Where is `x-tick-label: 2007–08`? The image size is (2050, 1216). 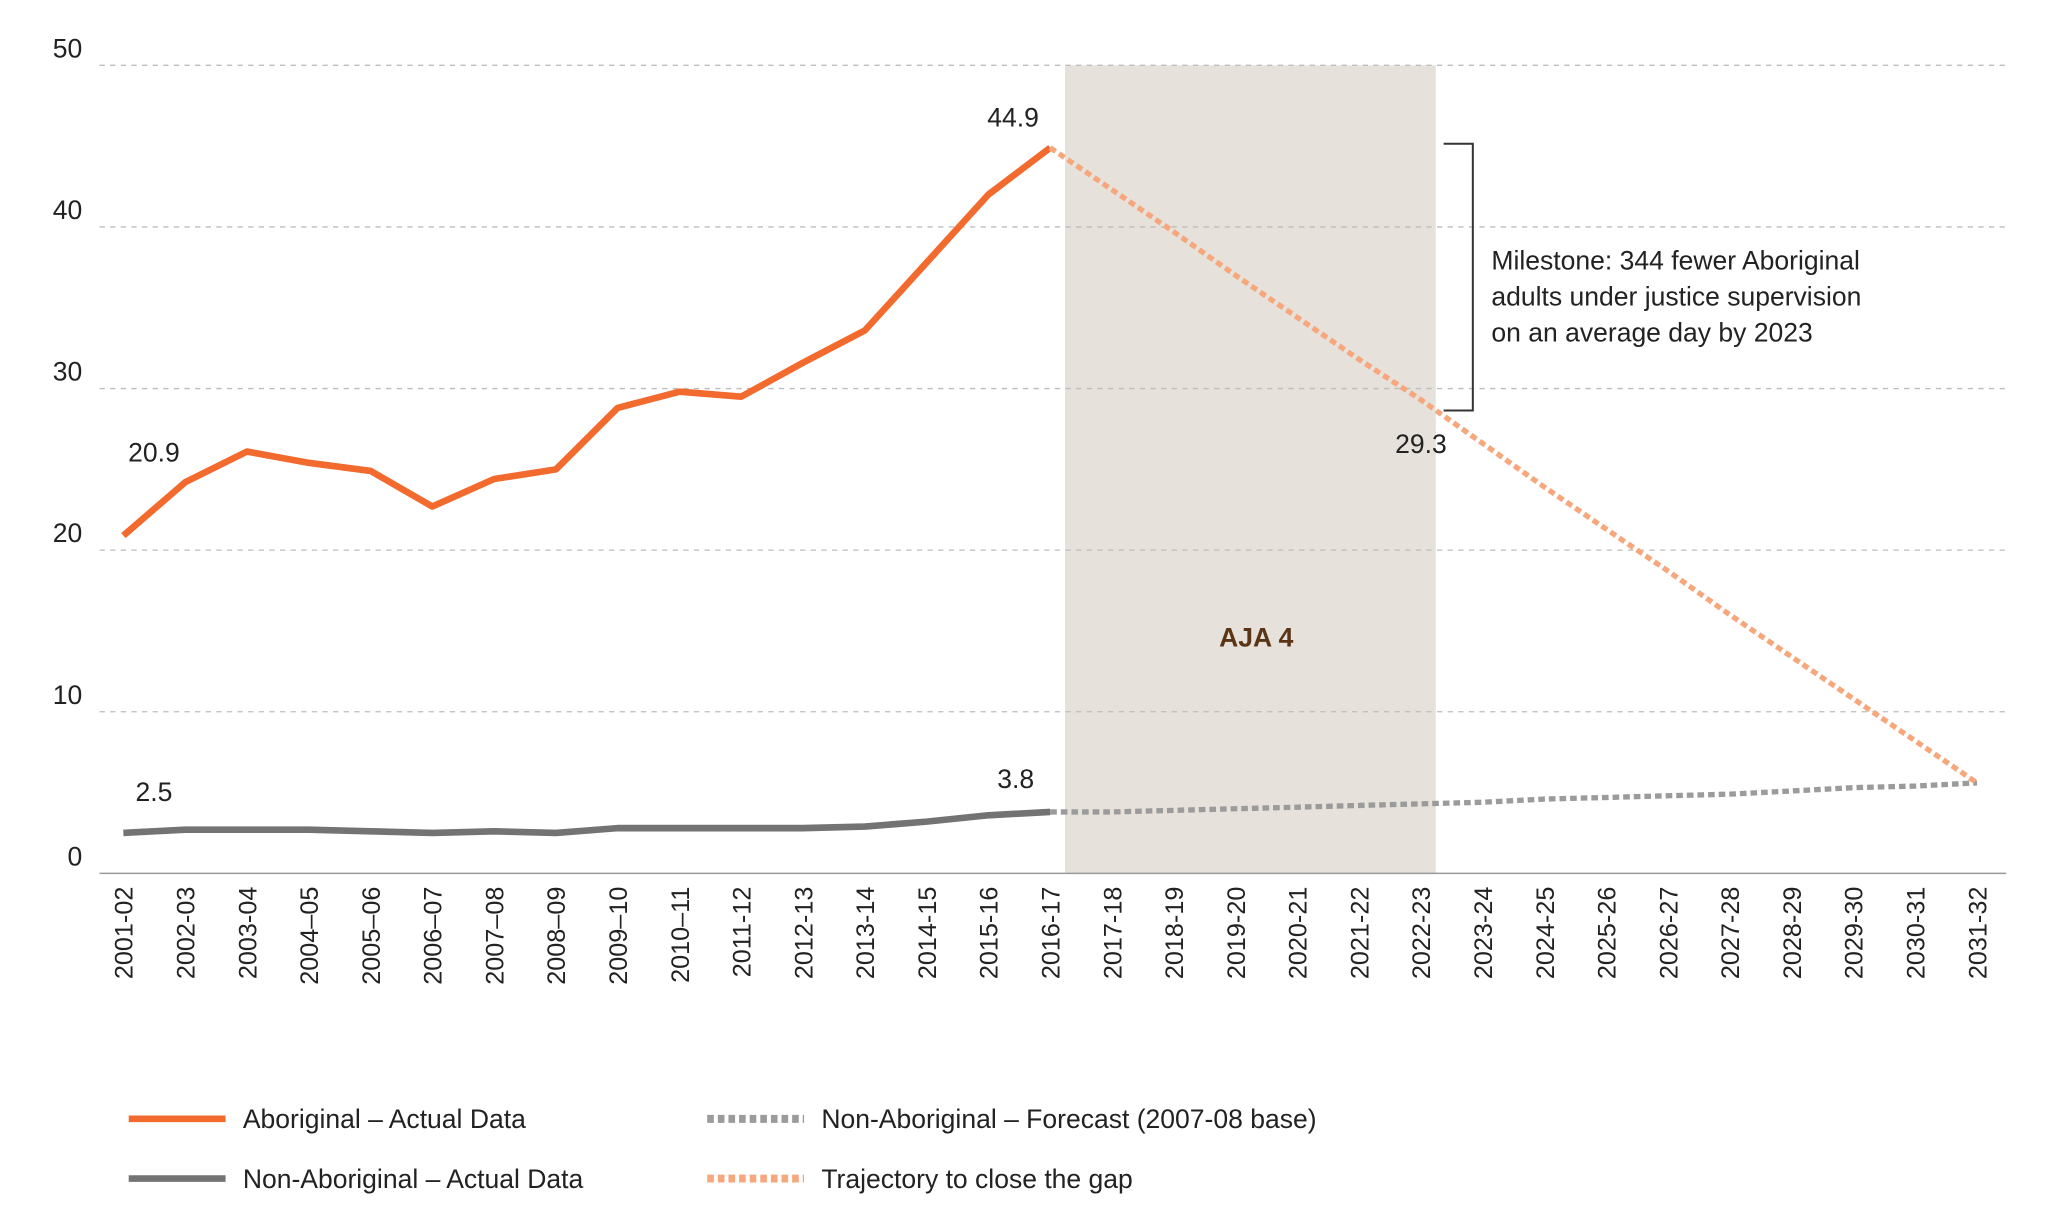 x-tick-label: 2007–08 is located at coordinates (495, 936).